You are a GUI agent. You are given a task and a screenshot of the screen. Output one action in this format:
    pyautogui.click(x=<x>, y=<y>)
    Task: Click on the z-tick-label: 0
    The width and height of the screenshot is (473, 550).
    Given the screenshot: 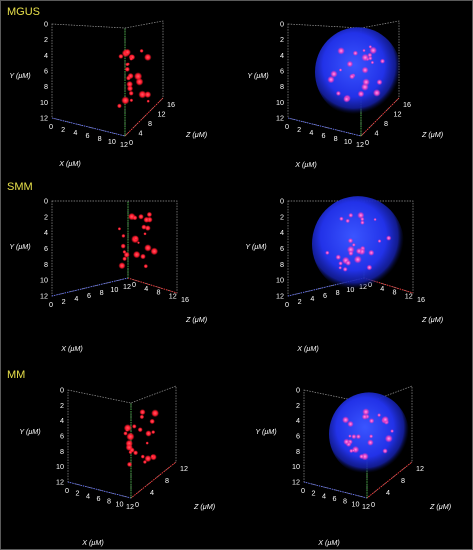 What is the action you would take?
    pyautogui.click(x=137, y=504)
    